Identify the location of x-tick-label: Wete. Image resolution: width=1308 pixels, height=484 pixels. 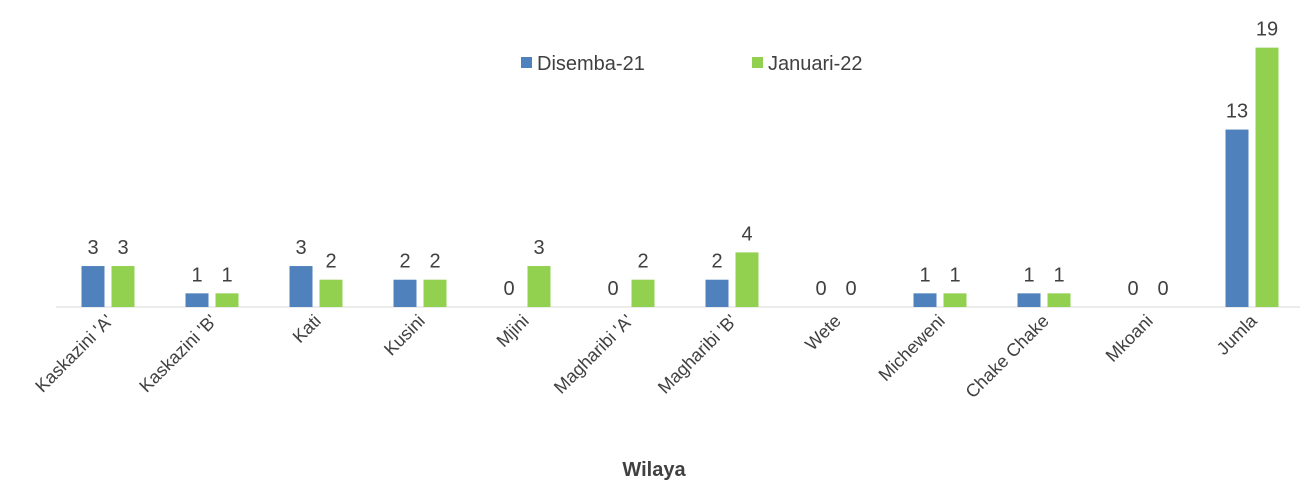
(823, 333).